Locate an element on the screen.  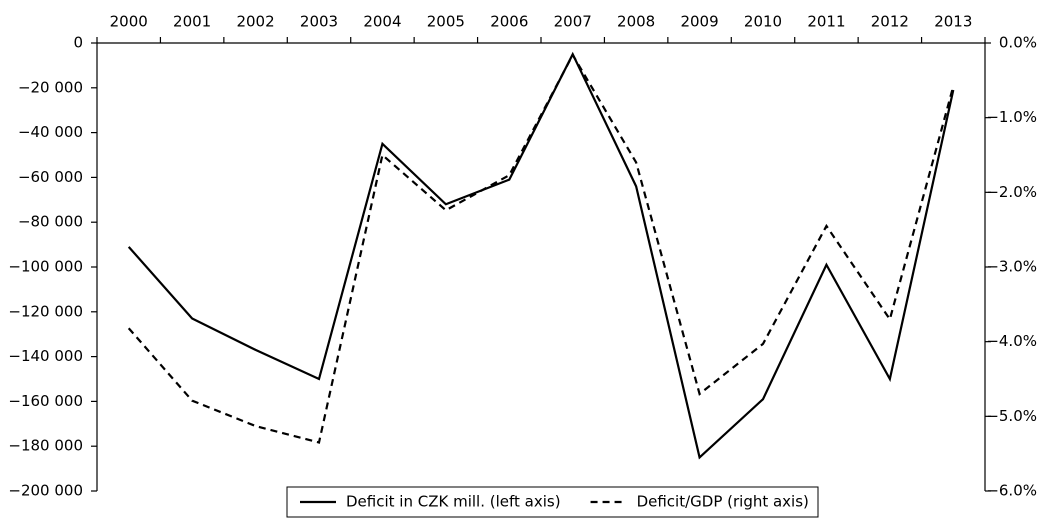
y2-tick-label: −5.0% is located at coordinates (1011, 416).